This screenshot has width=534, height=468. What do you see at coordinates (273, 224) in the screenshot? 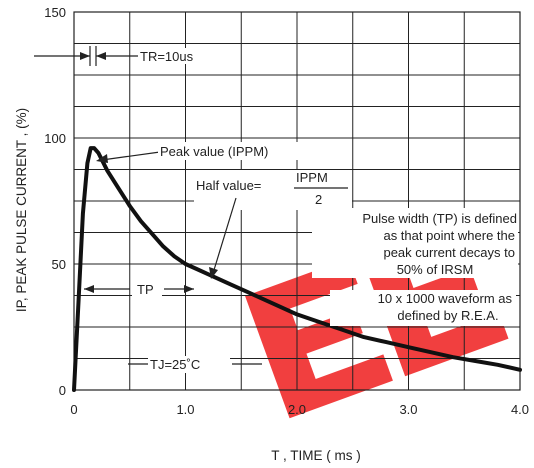
I see `half-value-annotation: Half value= IPPM 2` at bounding box center [273, 224].